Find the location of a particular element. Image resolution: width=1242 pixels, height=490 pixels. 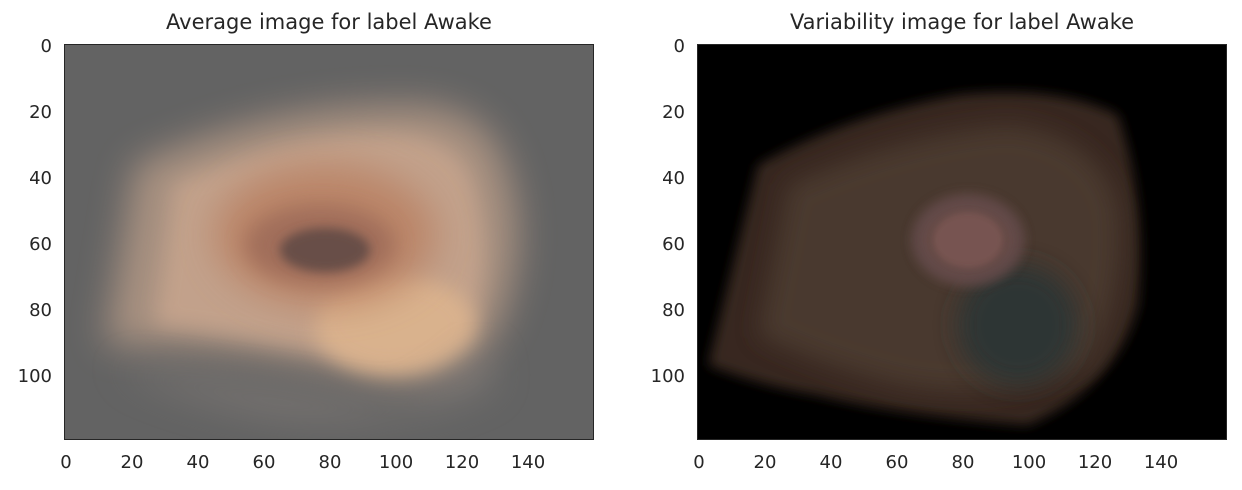

variation-eye-core is located at coordinates (968, 240).